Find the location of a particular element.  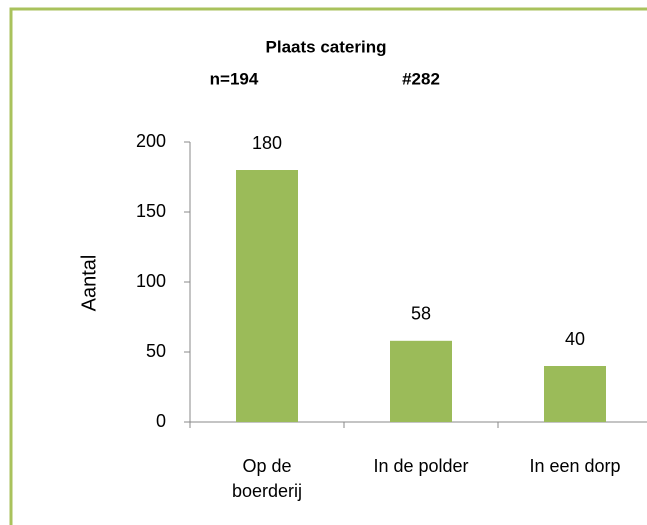

y-tick-label: 0 is located at coordinates (161, 421).